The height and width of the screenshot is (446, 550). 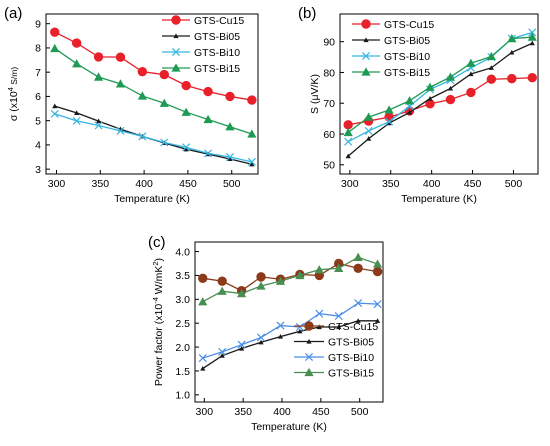 I want to click on x-axis-title: Temperature (K), so click(x=439, y=199).